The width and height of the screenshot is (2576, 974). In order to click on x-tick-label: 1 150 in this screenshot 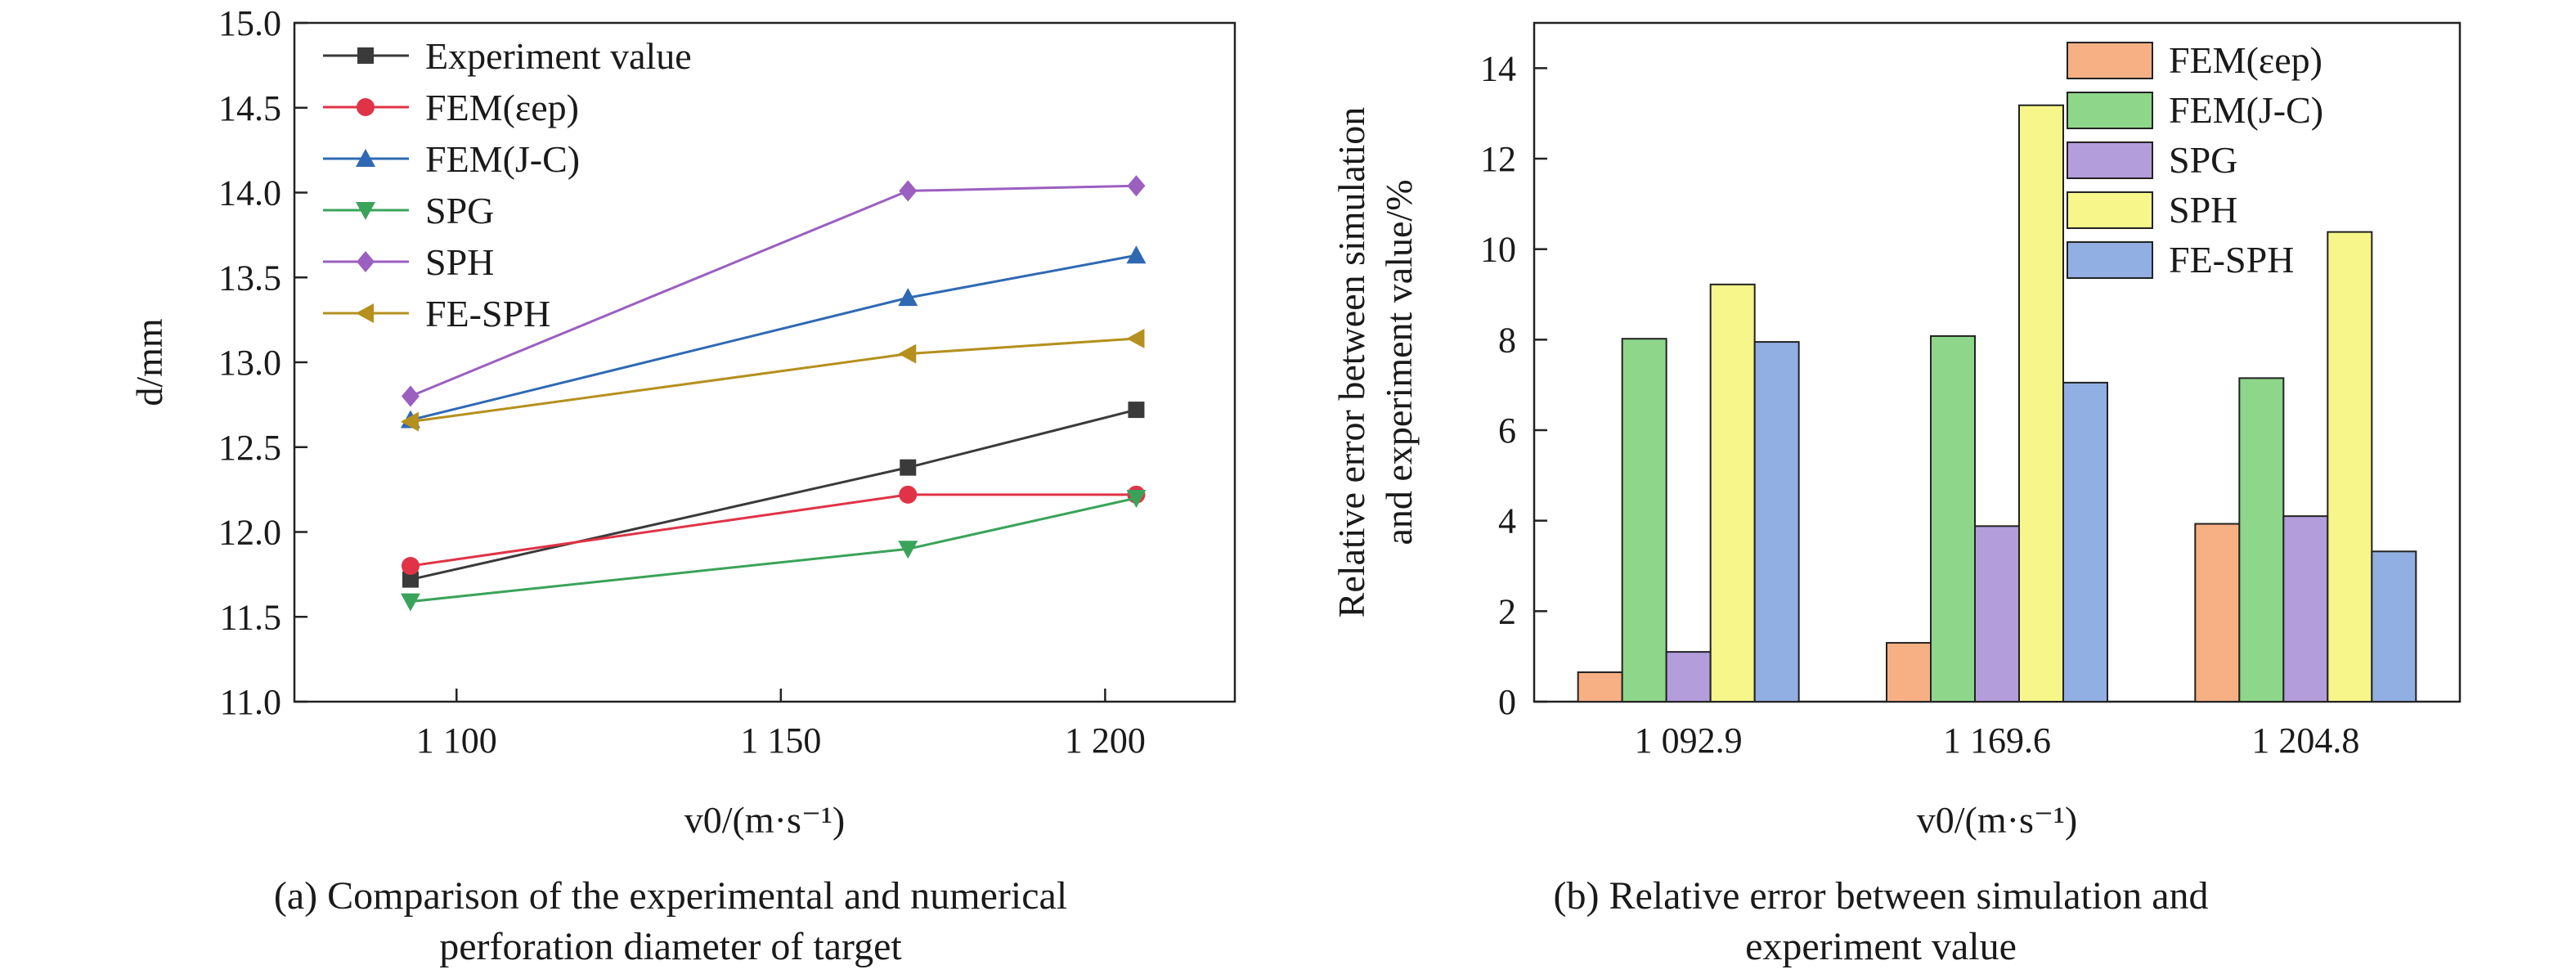, I will do `click(781, 740)`.